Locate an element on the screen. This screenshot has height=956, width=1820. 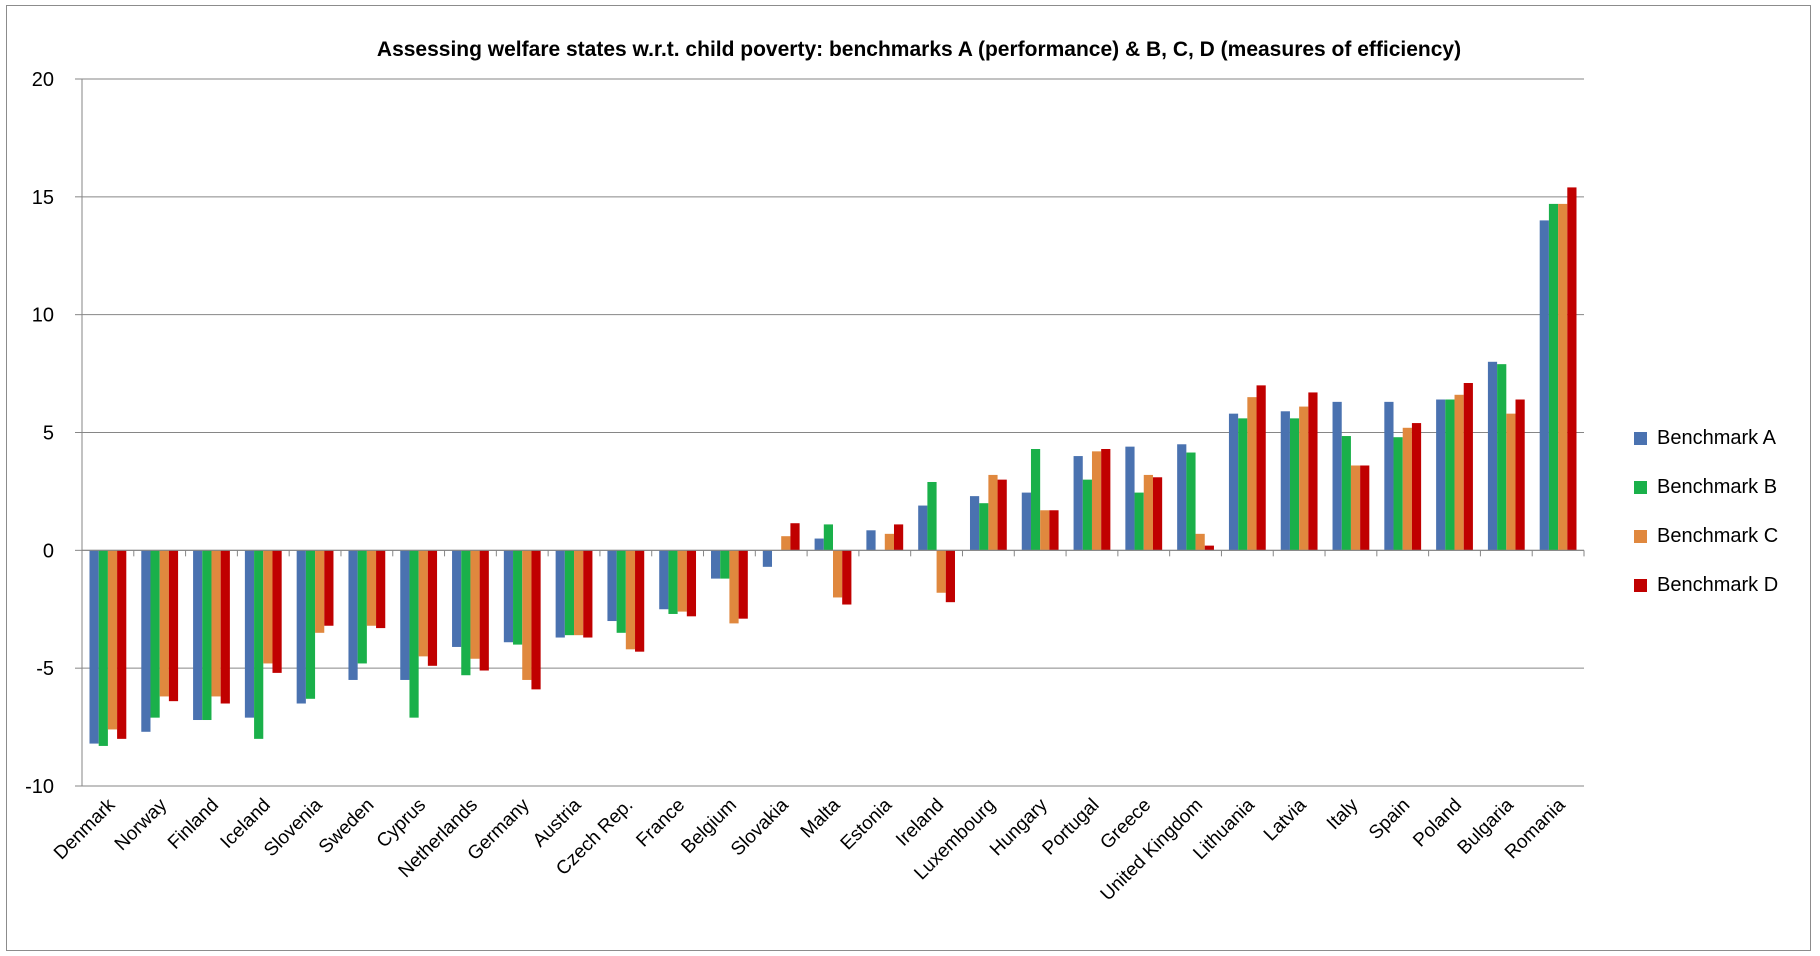
y-tick-label: -10 is located at coordinates (39, 787).